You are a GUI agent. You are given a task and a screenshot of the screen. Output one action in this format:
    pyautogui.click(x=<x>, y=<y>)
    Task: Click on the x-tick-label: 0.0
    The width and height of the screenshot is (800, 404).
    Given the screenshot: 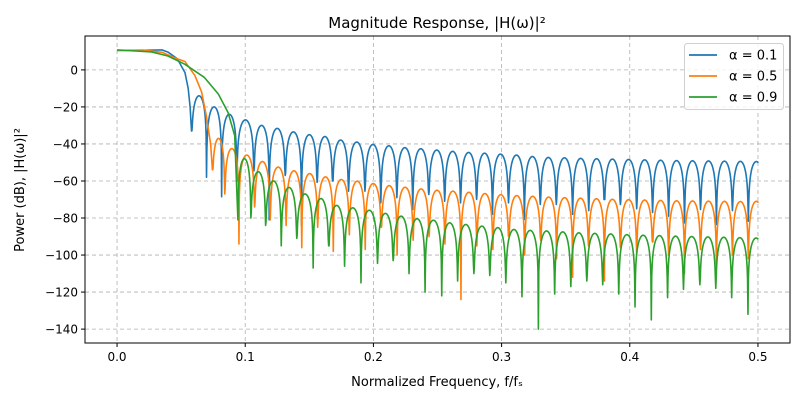 What is the action you would take?
    pyautogui.click(x=116, y=357)
    